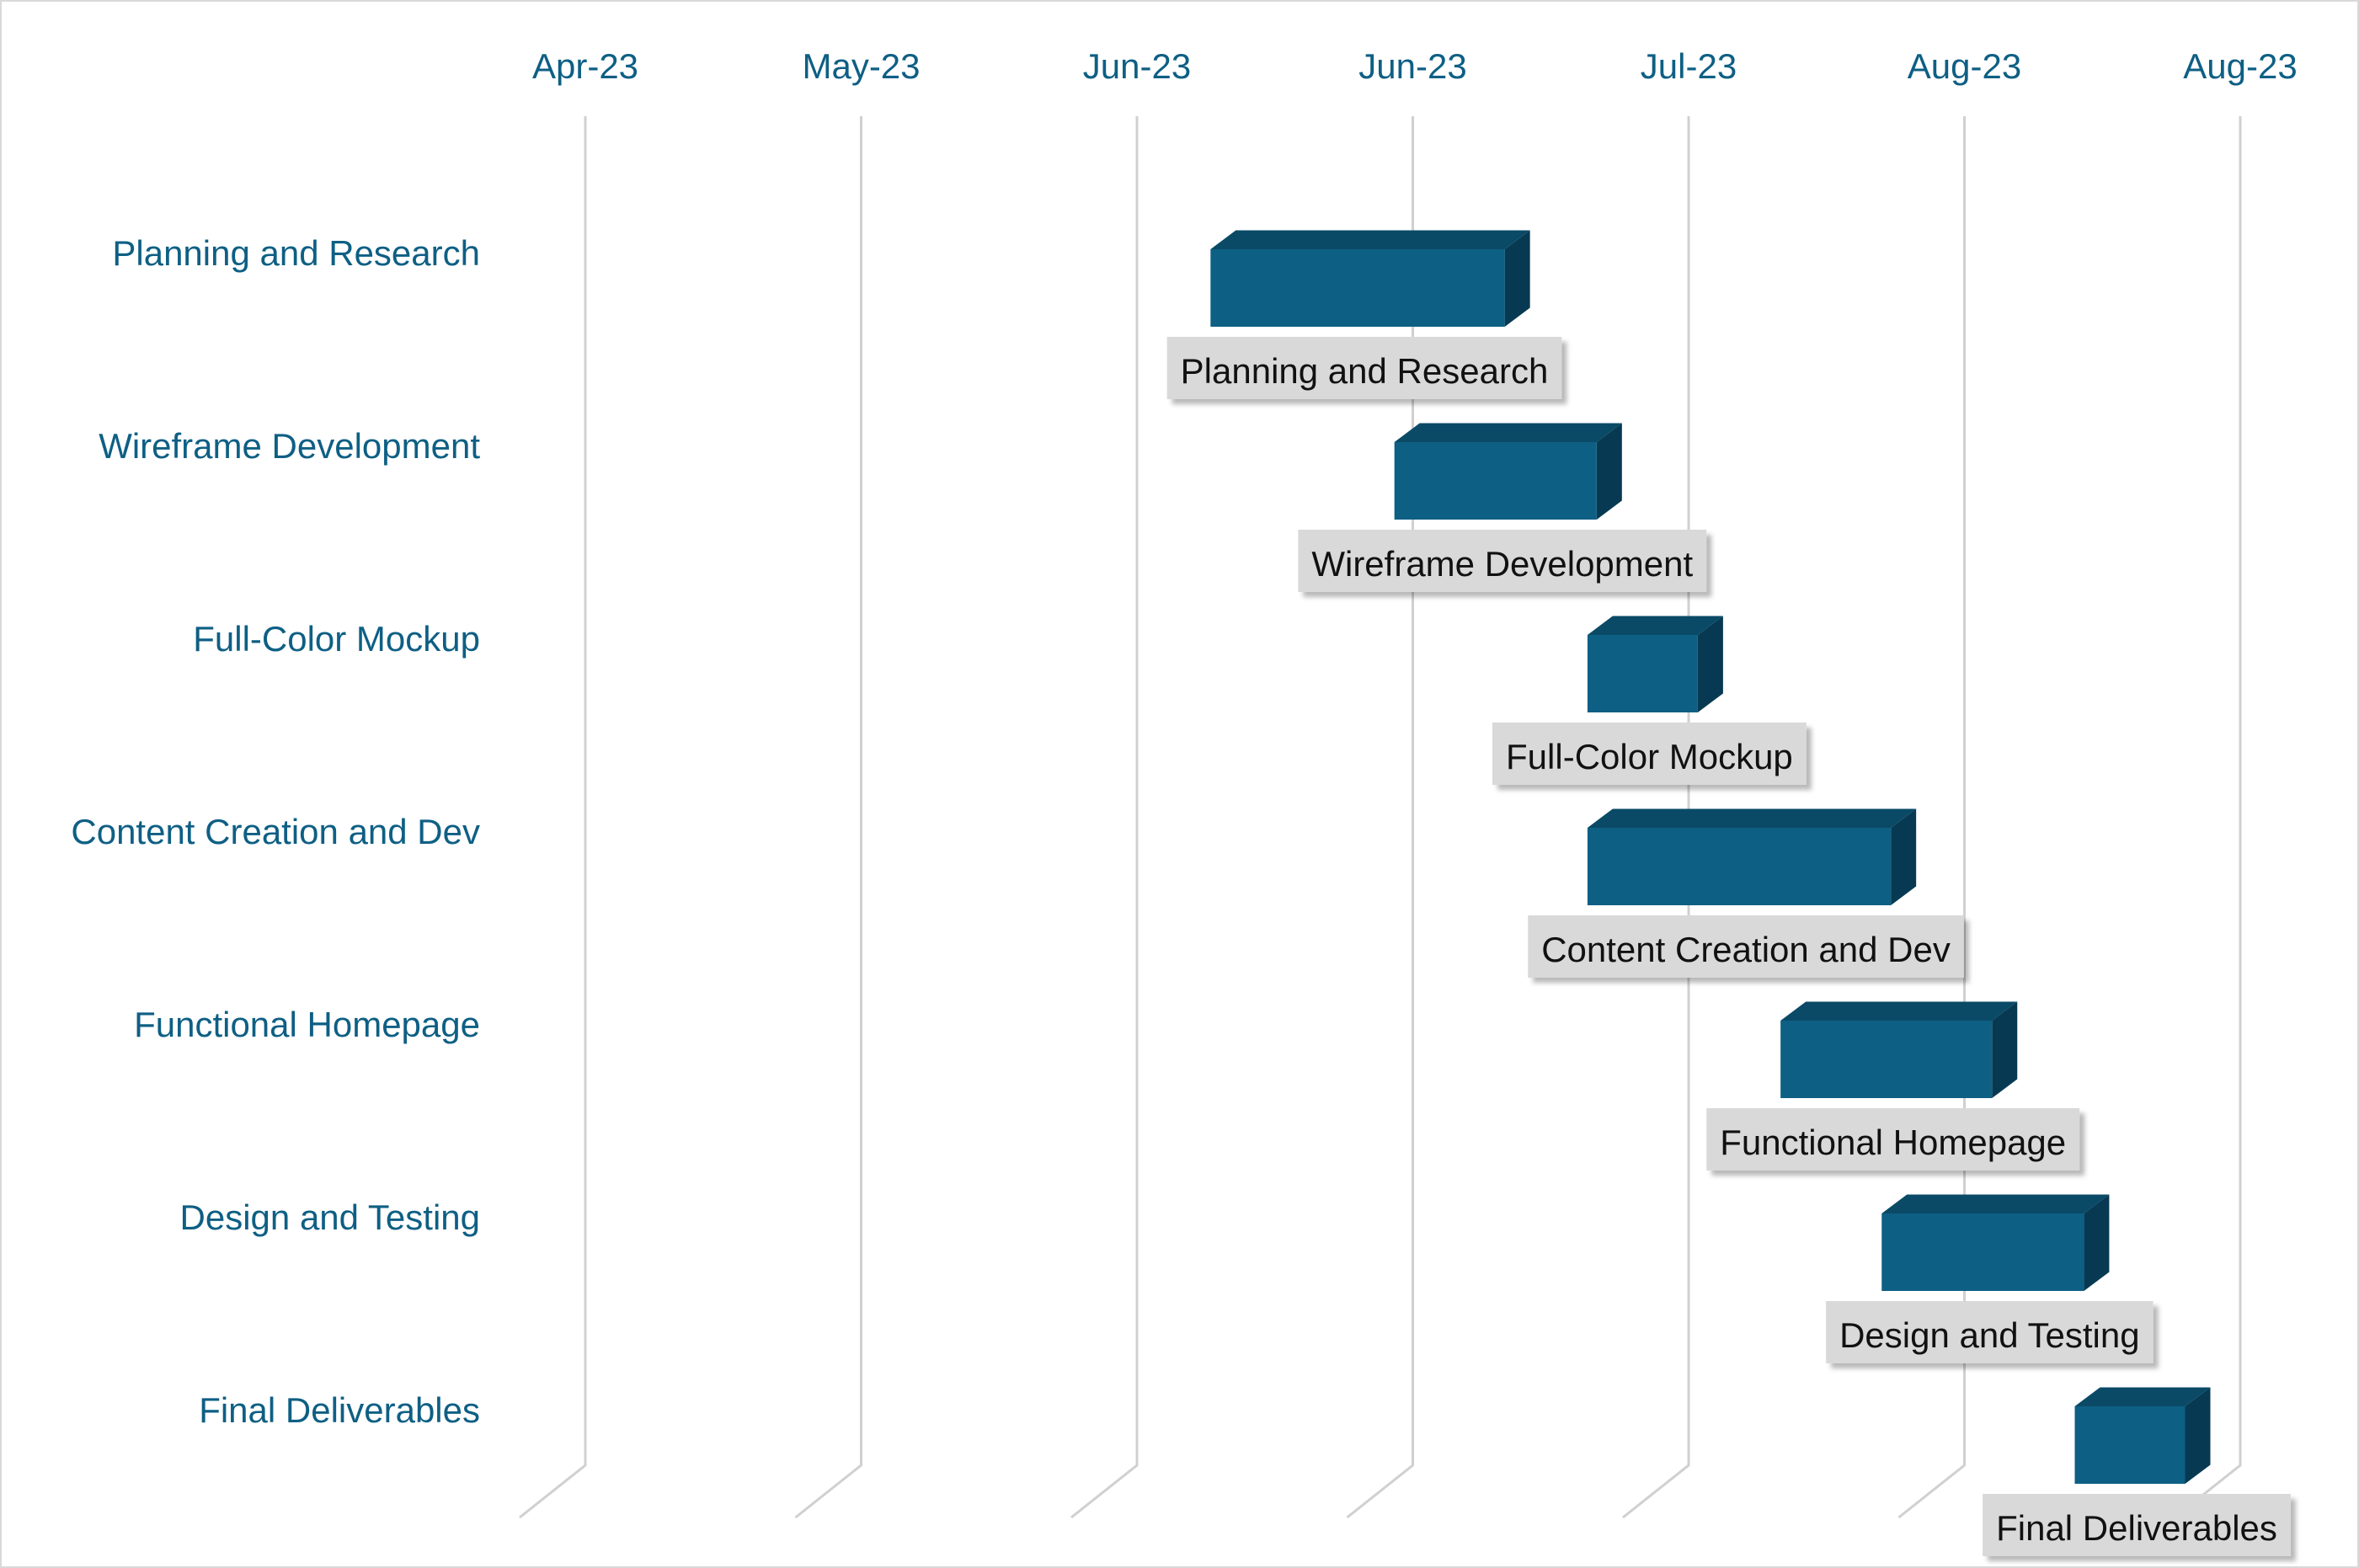 This screenshot has height=1568, width=2359. I want to click on bar-data-label: Functional Homepage, so click(1893, 1139).